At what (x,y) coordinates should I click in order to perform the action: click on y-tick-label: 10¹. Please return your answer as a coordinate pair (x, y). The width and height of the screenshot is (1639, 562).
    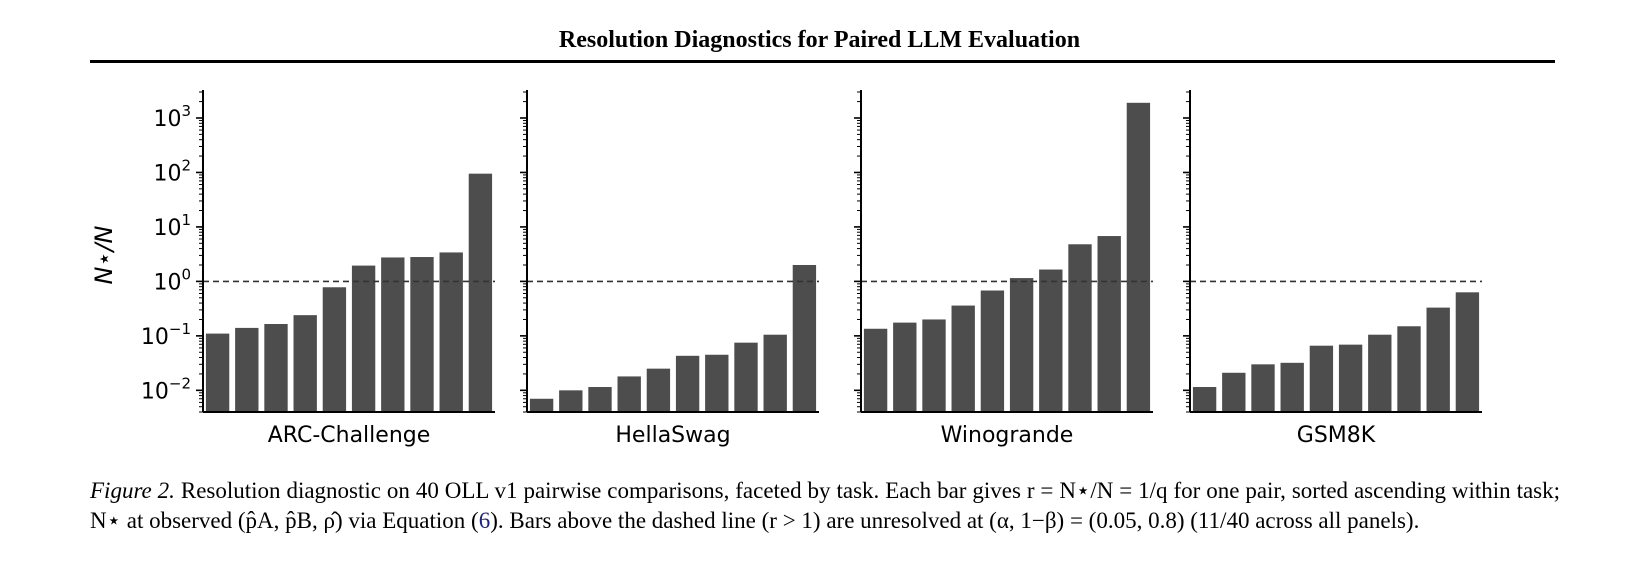
    Looking at the image, I should click on (172, 226).